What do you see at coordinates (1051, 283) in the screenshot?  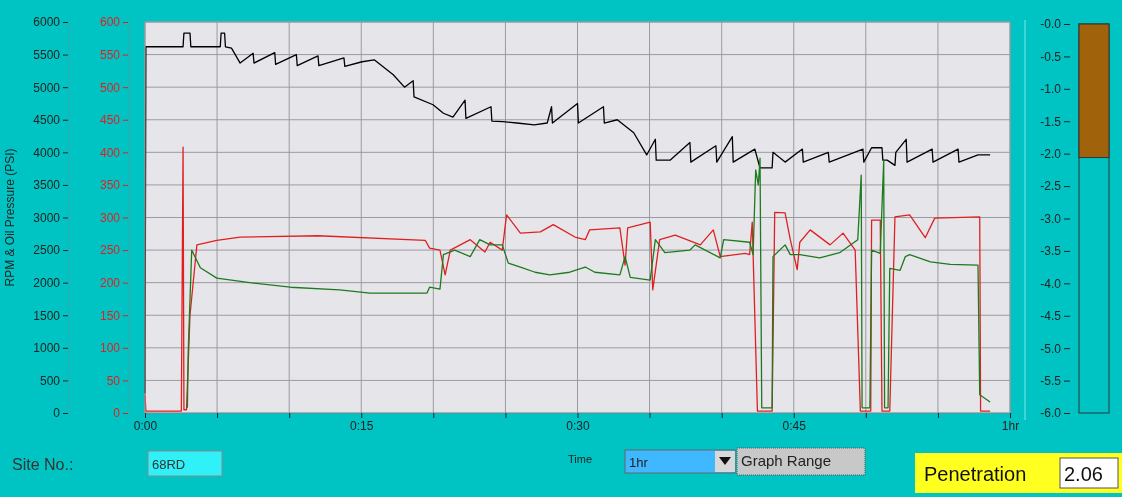 I see `y-tick-label: -4.0` at bounding box center [1051, 283].